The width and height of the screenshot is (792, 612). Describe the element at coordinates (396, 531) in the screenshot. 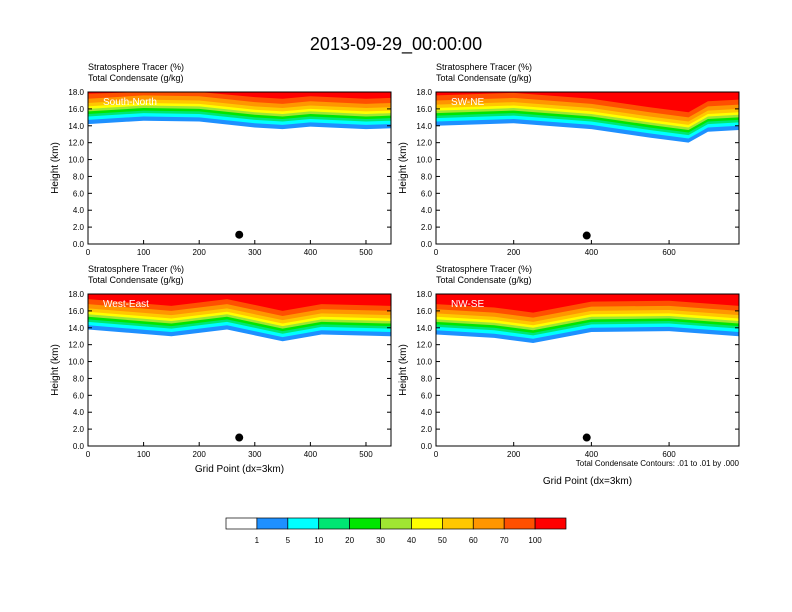

I see `colorbar: 1 5 10 20 30 40 50 60 70 100` at that location.